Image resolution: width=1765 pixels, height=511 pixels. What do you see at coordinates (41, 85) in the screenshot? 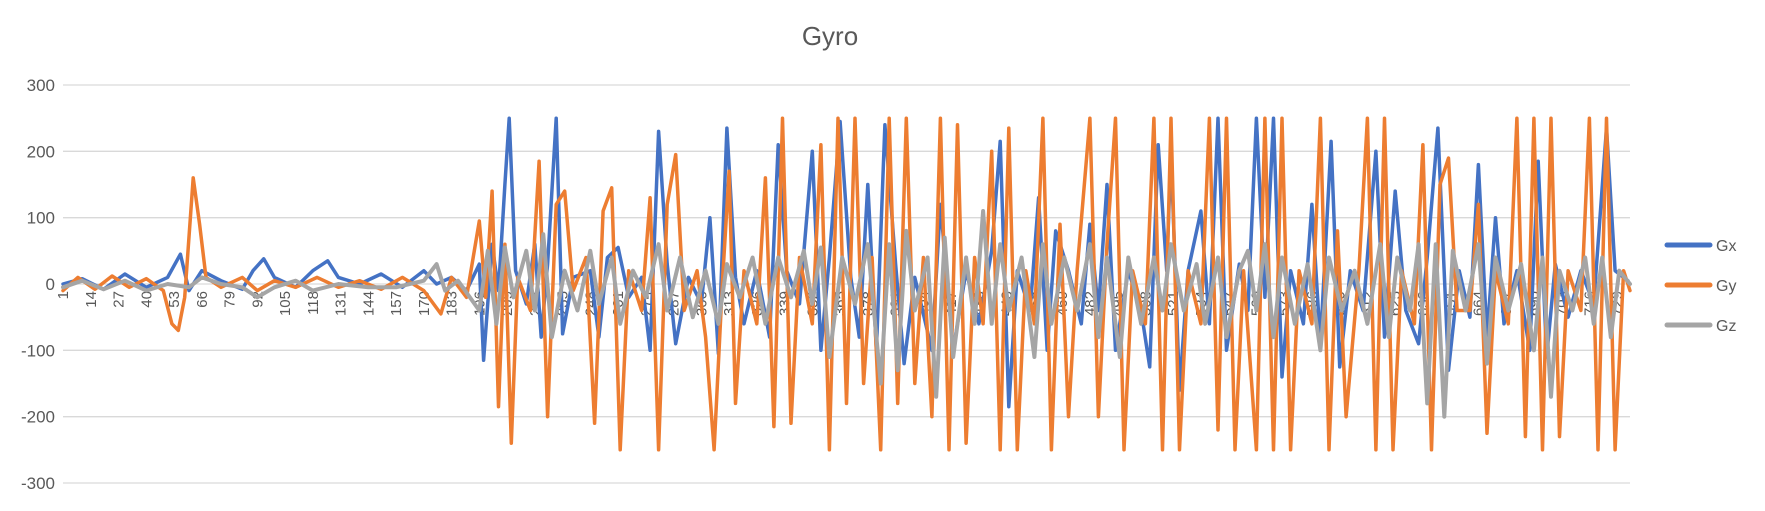
I see `y-tick-label: 300` at bounding box center [41, 85].